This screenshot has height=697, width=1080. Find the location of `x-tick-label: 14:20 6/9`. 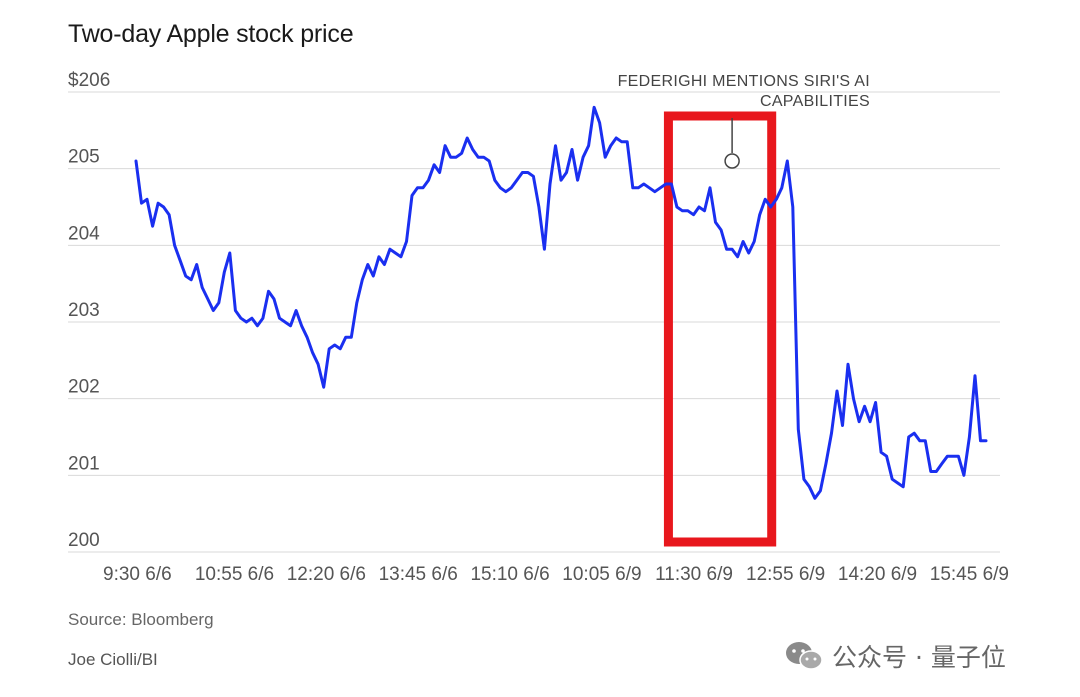

x-tick-label: 14:20 6/9 is located at coordinates (877, 574).